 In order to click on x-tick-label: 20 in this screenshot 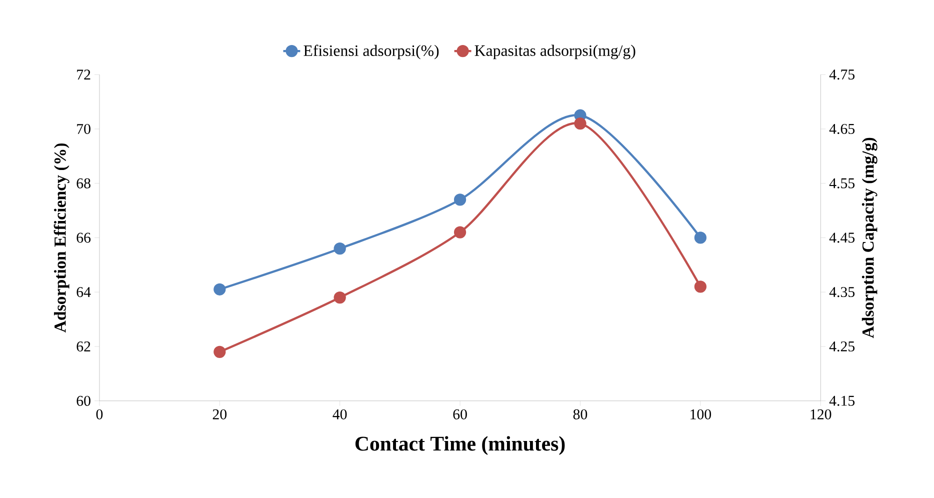, I will do `click(219, 414)`.